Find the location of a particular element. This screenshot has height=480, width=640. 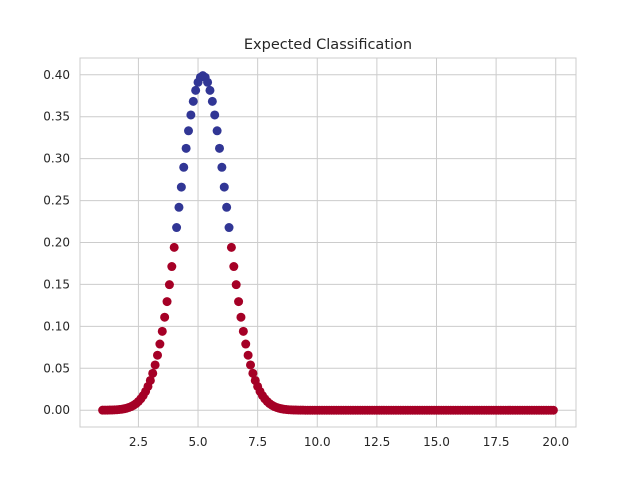

x-tick-label: 17.5 is located at coordinates (496, 442).